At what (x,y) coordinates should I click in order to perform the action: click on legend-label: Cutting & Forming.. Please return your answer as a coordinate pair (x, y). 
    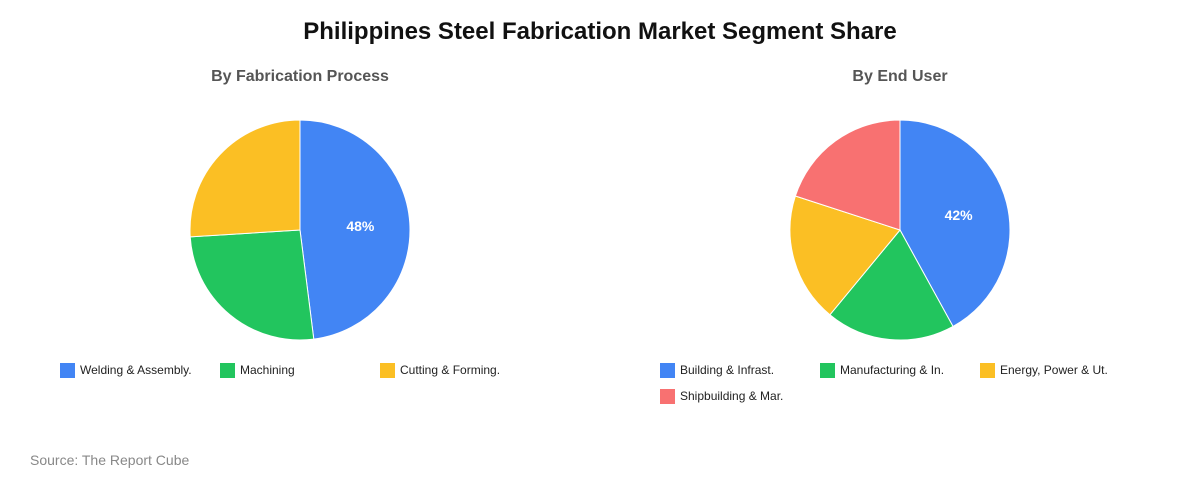
    Looking at the image, I should click on (450, 370).